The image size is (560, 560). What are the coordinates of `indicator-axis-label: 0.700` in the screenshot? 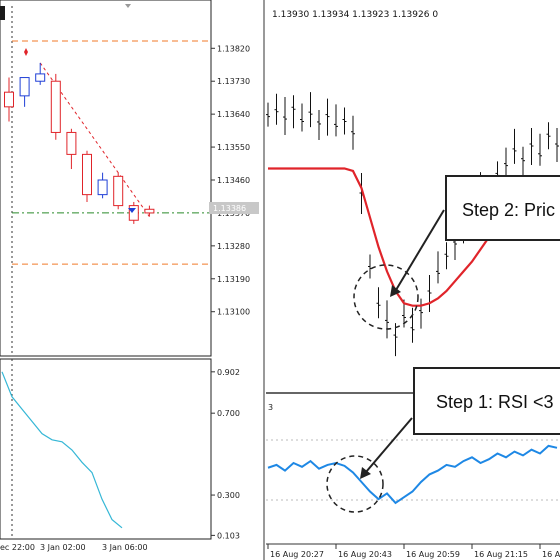 It's located at (228, 413).